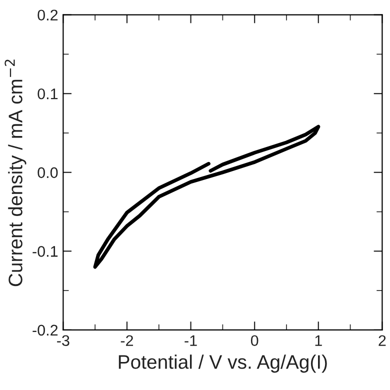 The image size is (390, 390). I want to click on y-axis-title: Current density / mA cm$^{−2}$, so click(15, 173).